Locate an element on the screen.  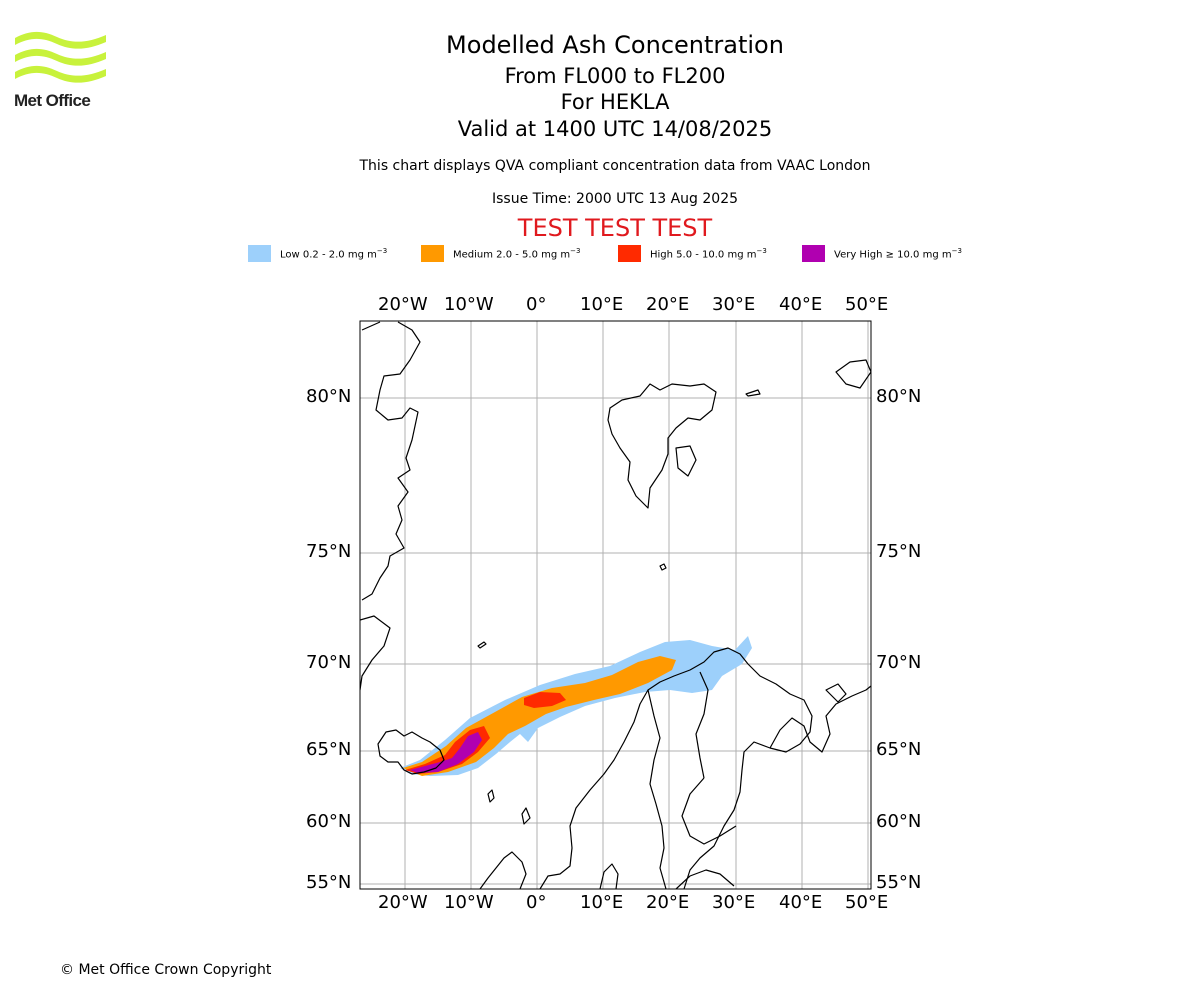
lon-tick-top-50e: 50°E is located at coordinates (867, 304).